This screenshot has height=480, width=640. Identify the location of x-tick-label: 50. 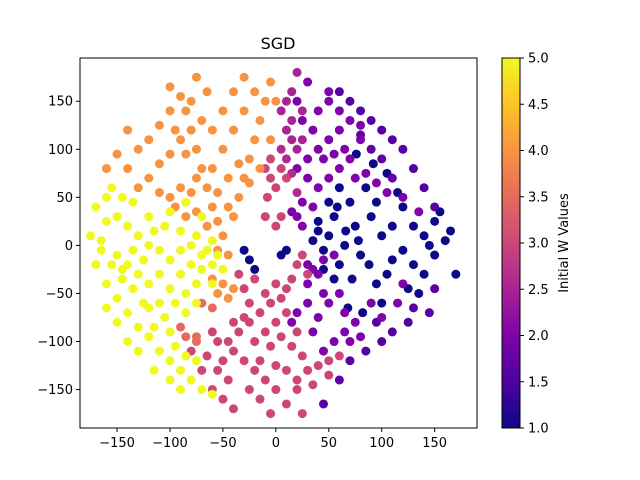
(329, 443).